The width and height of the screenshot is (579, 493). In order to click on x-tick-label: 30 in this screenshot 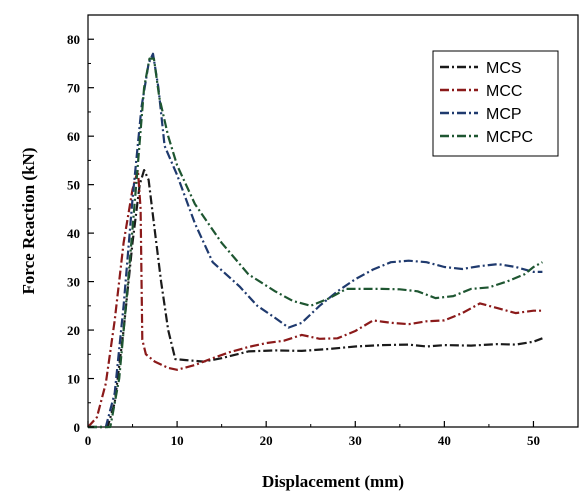, I will do `click(355, 440)`.